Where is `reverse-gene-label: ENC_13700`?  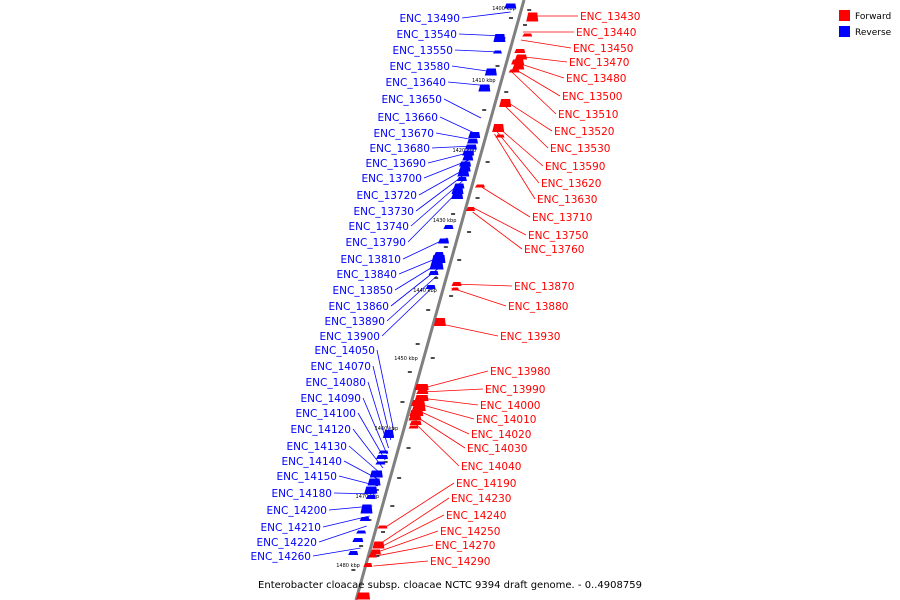 reverse-gene-label: ENC_13700 is located at coordinates (392, 179).